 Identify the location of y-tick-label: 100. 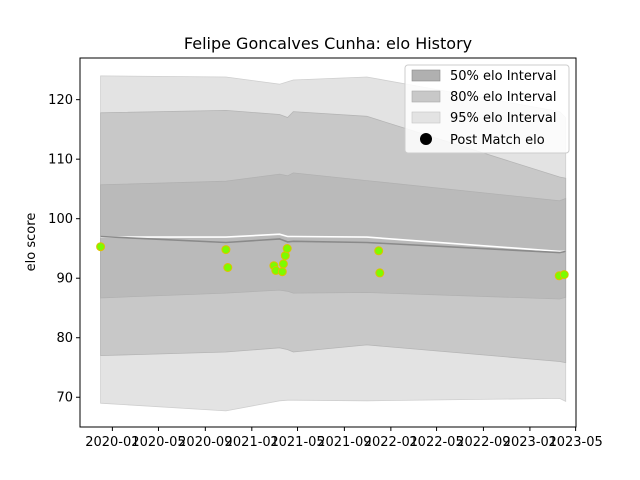
(60, 219).